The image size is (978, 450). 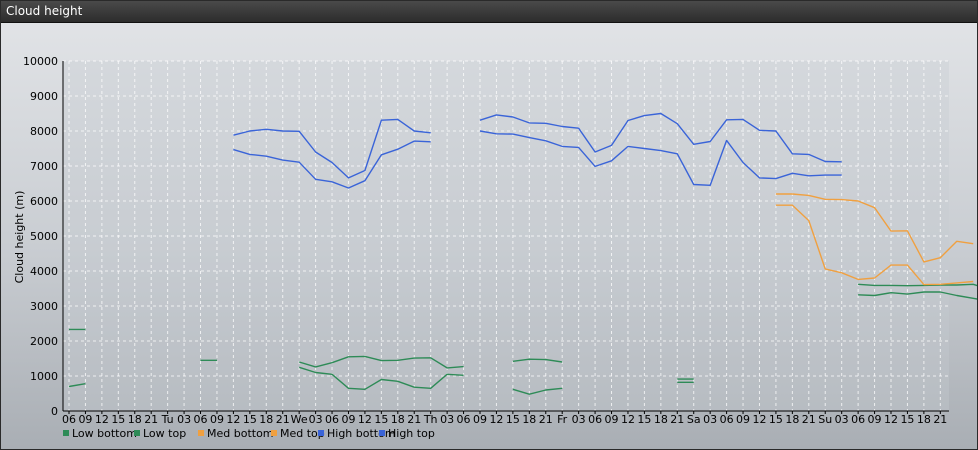 I want to click on legend-label-med-bottom: Med bottom, so click(x=240, y=433).